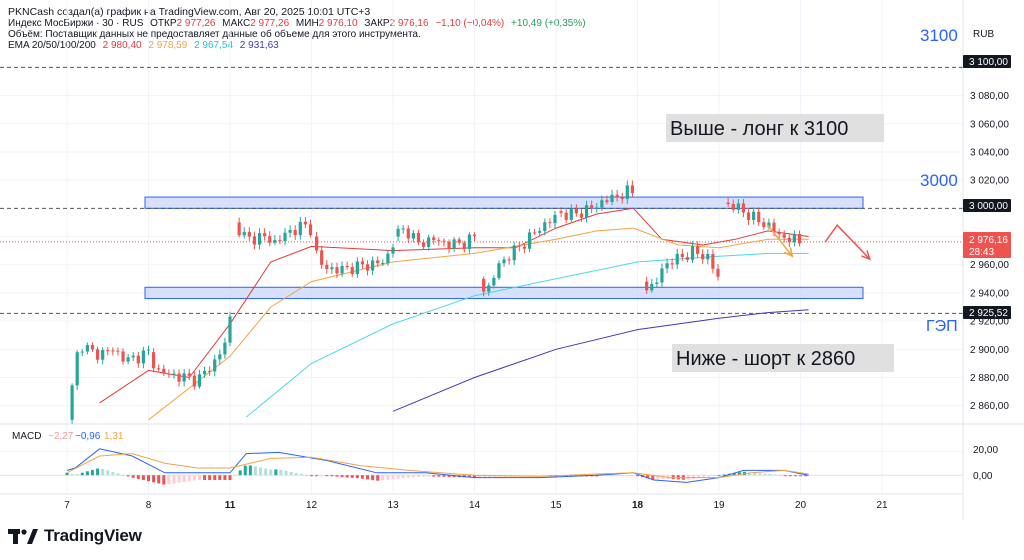  Describe the element at coordinates (819, 242) in the screenshot. I see `forecast-arrows` at that location.